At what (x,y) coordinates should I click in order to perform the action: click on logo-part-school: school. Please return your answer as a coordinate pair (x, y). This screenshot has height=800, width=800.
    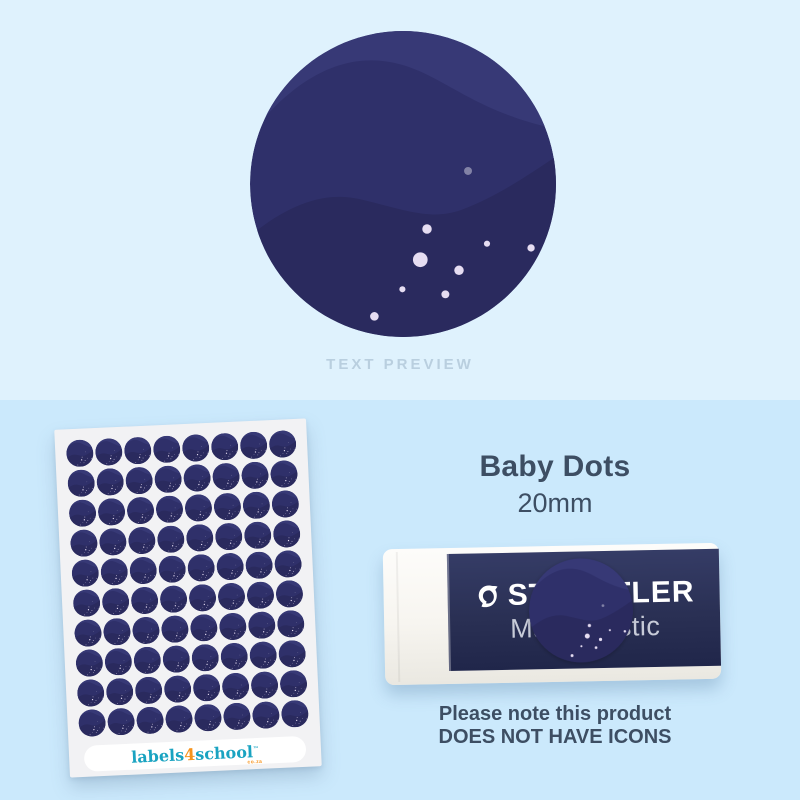
    Looking at the image, I should click on (224, 752).